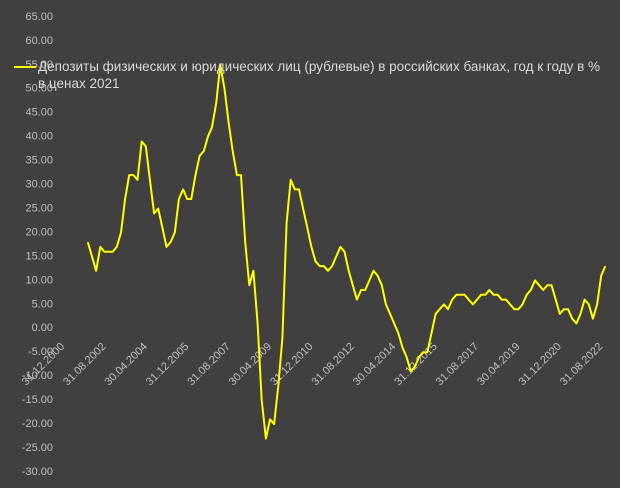  I want to click on x-tick-label: 30.04.2009, so click(250, 364).